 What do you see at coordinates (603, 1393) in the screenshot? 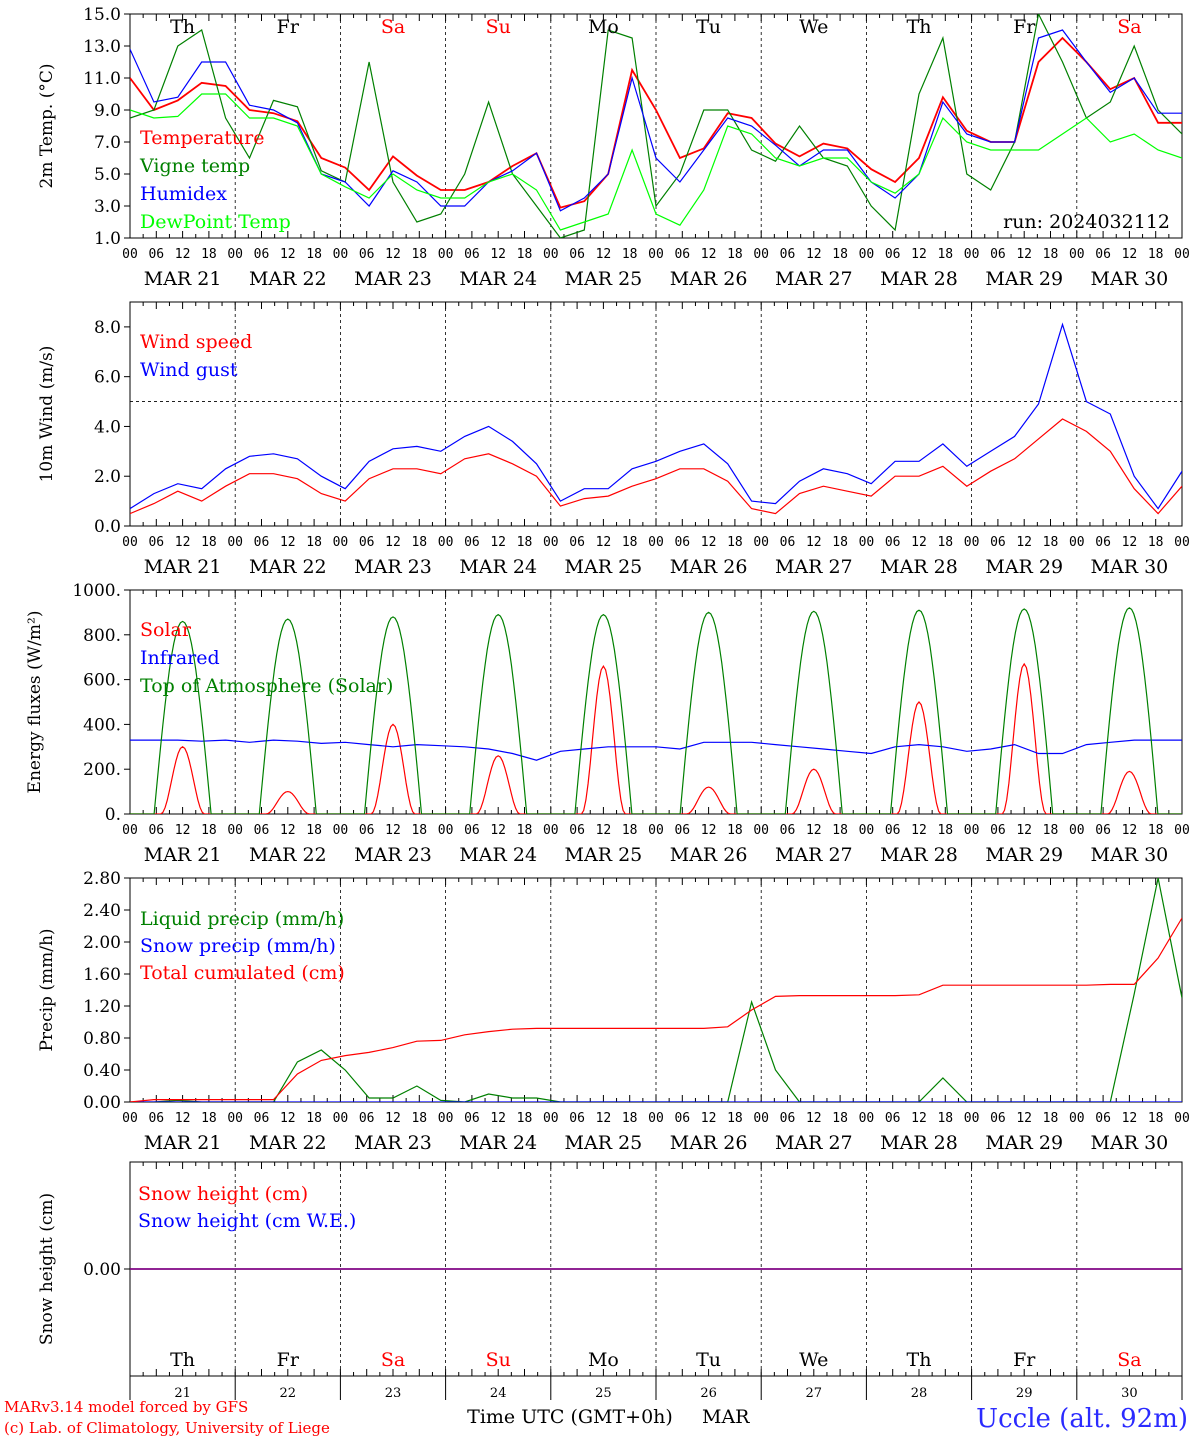
I see `day-number-label: 25` at bounding box center [603, 1393].